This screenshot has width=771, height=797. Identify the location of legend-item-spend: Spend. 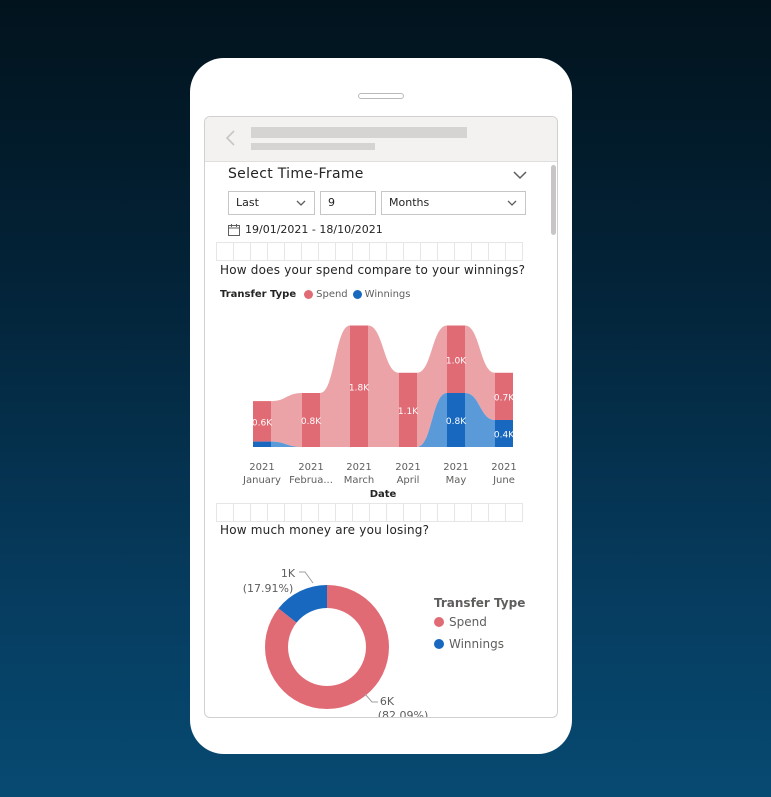
(326, 294).